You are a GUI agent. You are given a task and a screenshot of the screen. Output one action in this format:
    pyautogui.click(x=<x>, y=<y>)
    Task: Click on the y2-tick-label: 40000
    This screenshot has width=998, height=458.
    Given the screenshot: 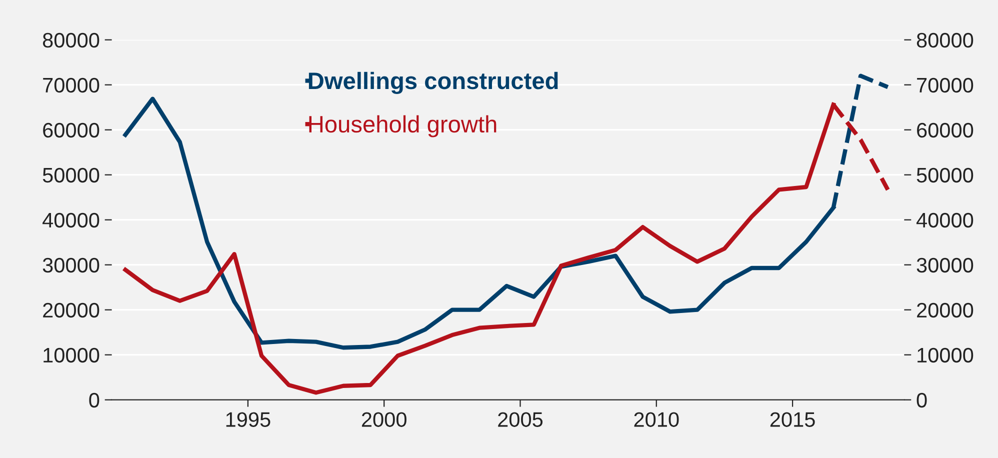 What is the action you would take?
    pyautogui.click(x=945, y=220)
    